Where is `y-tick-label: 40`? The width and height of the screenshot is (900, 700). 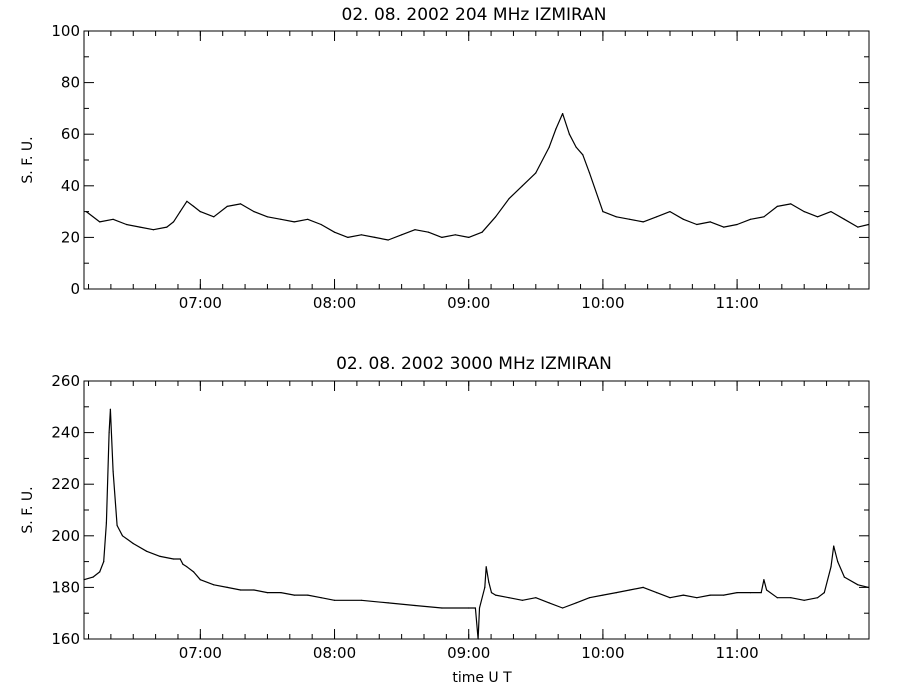 y-tick-label: 40 is located at coordinates (70, 186).